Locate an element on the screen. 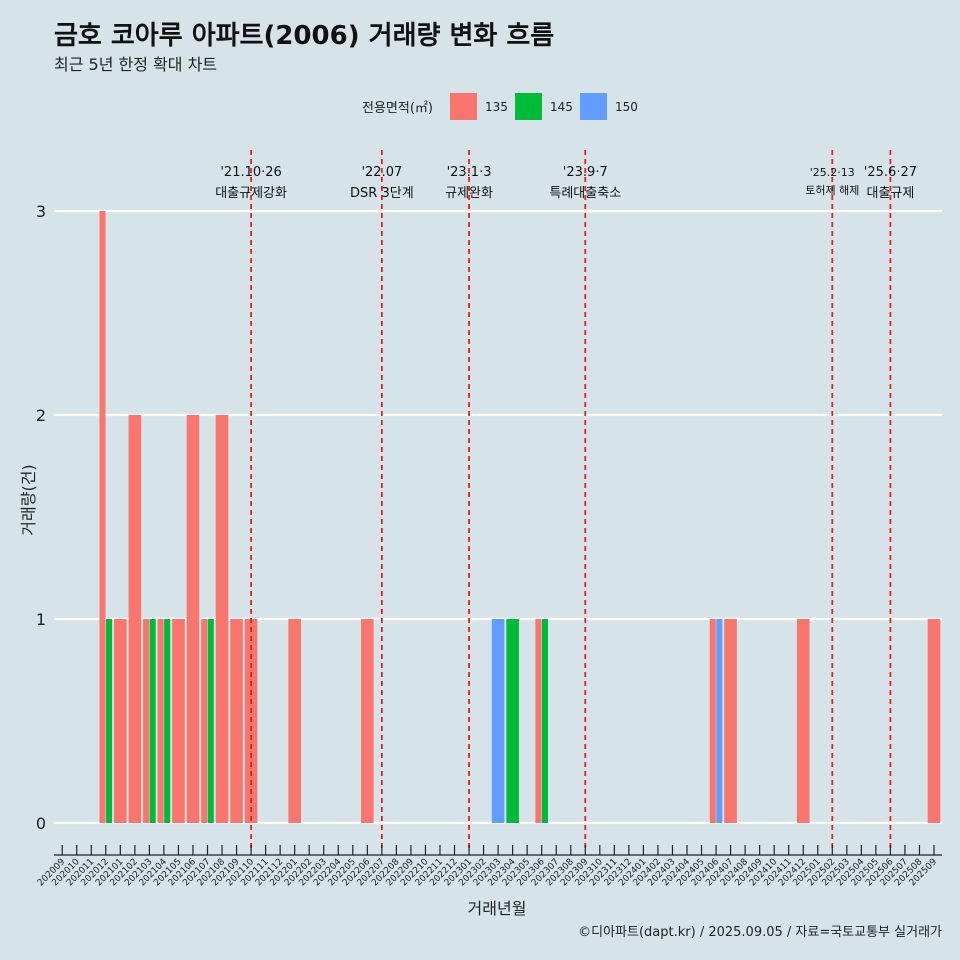 This screenshot has width=960, height=960. legend-label-145: 145 is located at coordinates (561, 107).